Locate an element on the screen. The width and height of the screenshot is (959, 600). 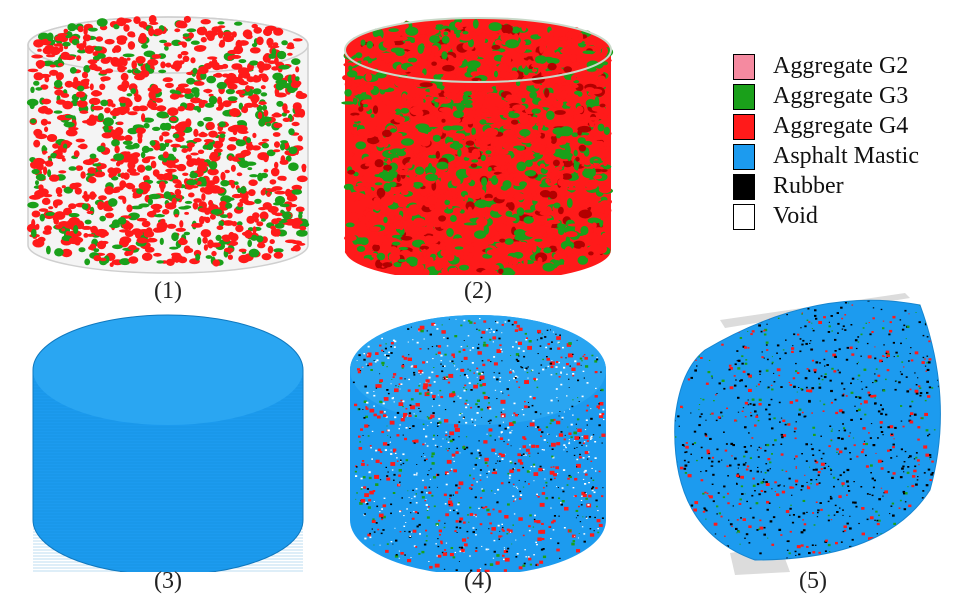
panel-4-caption: (4) is located at coordinates (478, 581).